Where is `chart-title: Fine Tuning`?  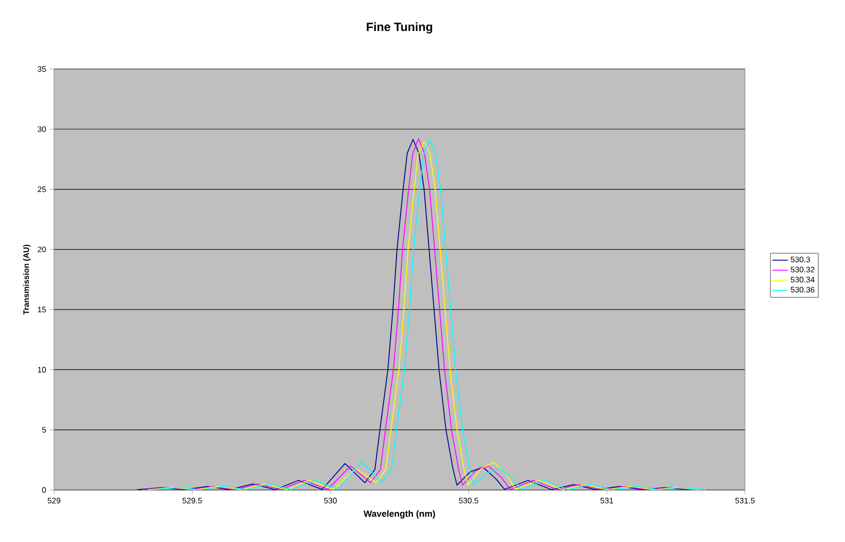 chart-title: Fine Tuning is located at coordinates (399, 28).